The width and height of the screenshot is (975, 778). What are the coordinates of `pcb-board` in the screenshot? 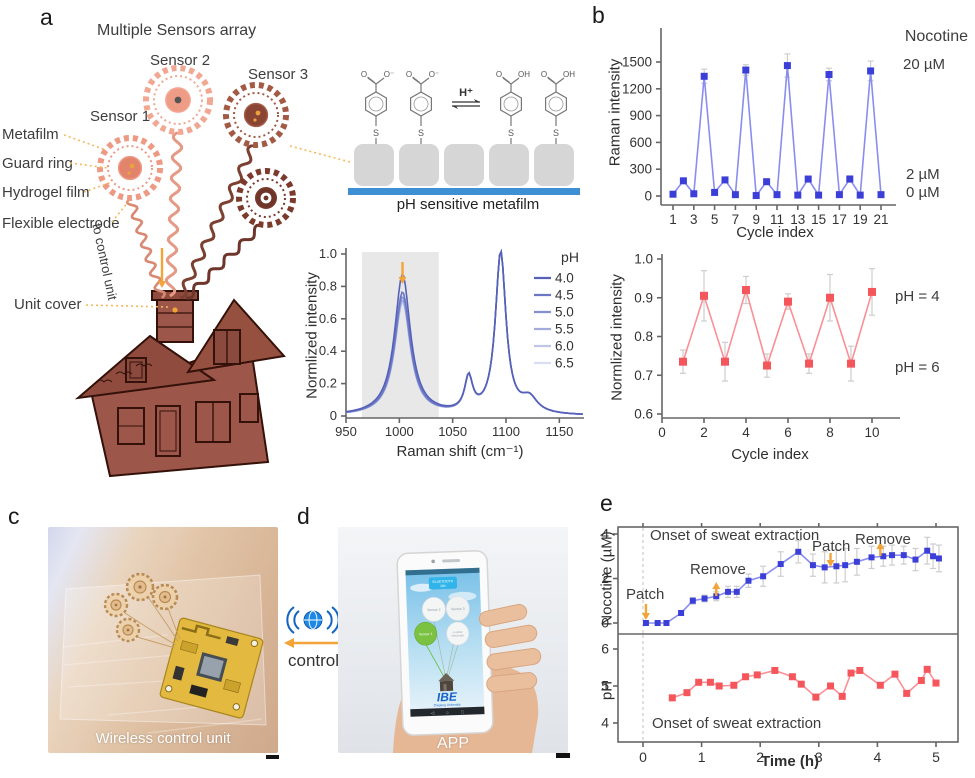 It's located at (211, 668).